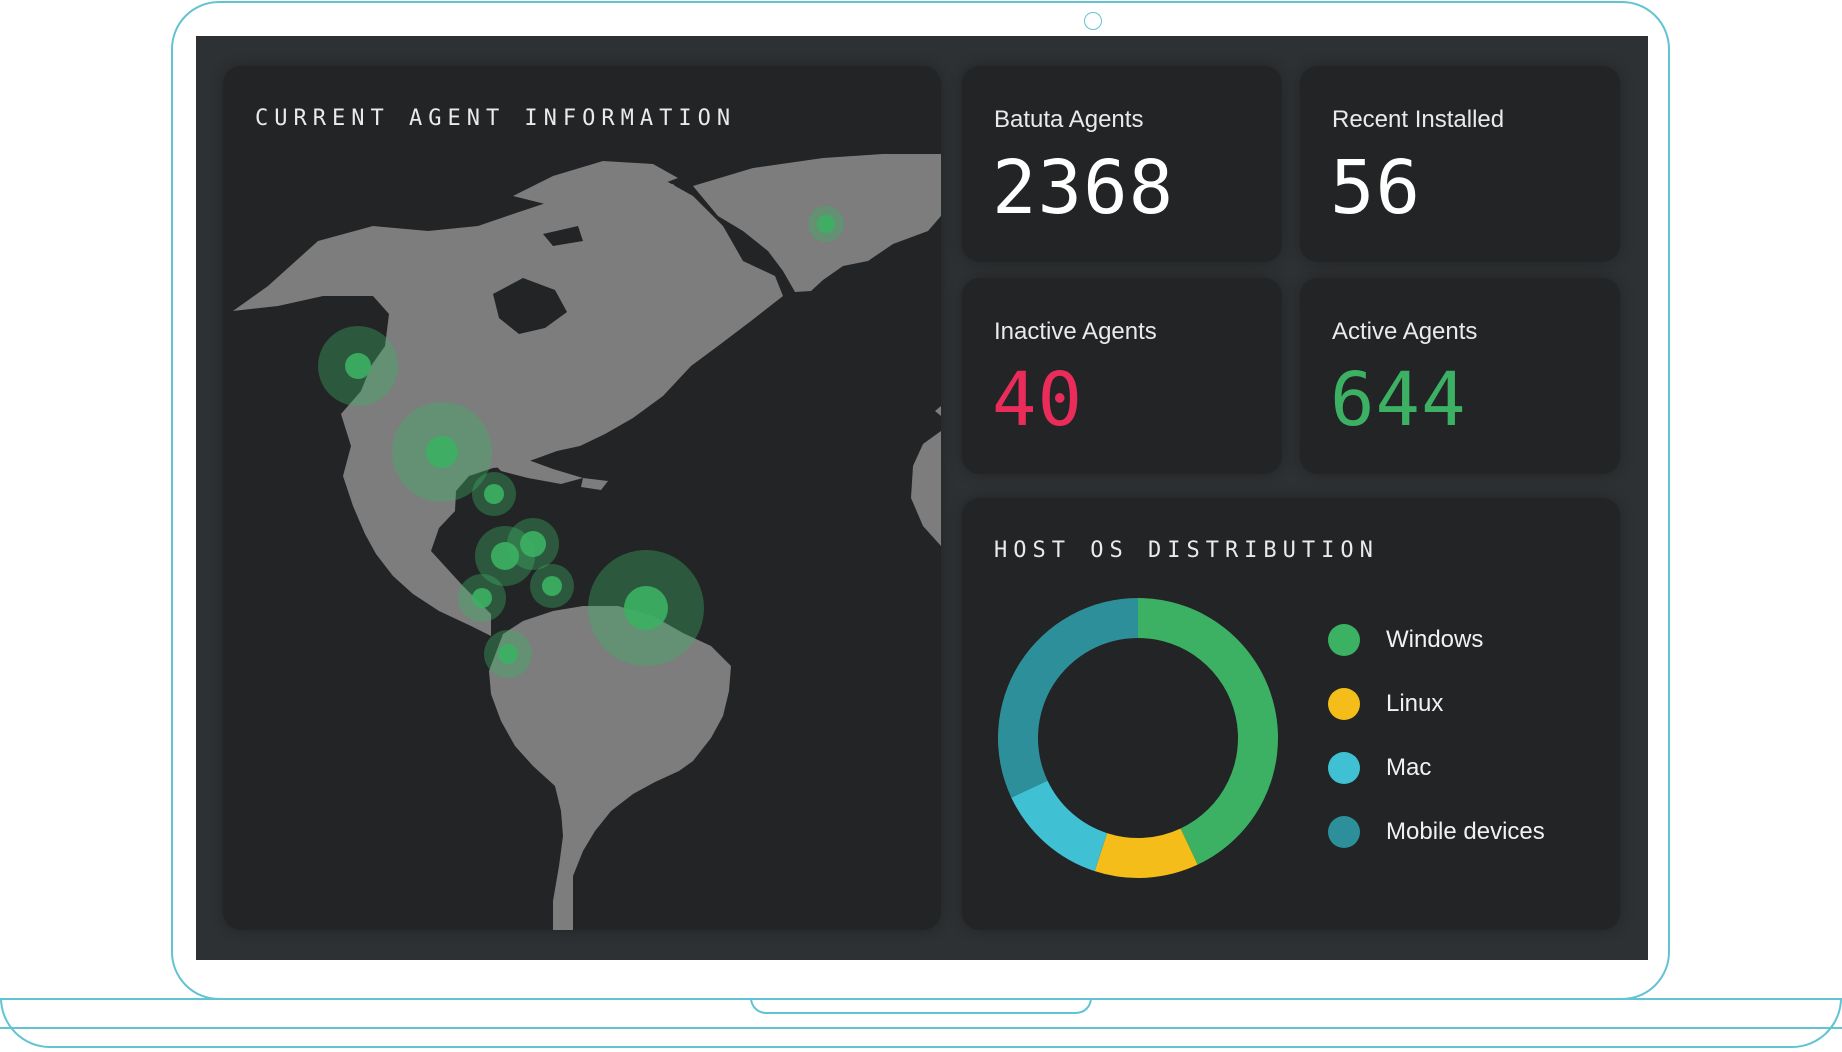 This screenshot has height=1052, width=1842. Describe the element at coordinates (1435, 639) in the screenshot. I see `legend-label-windows: Windows` at that location.